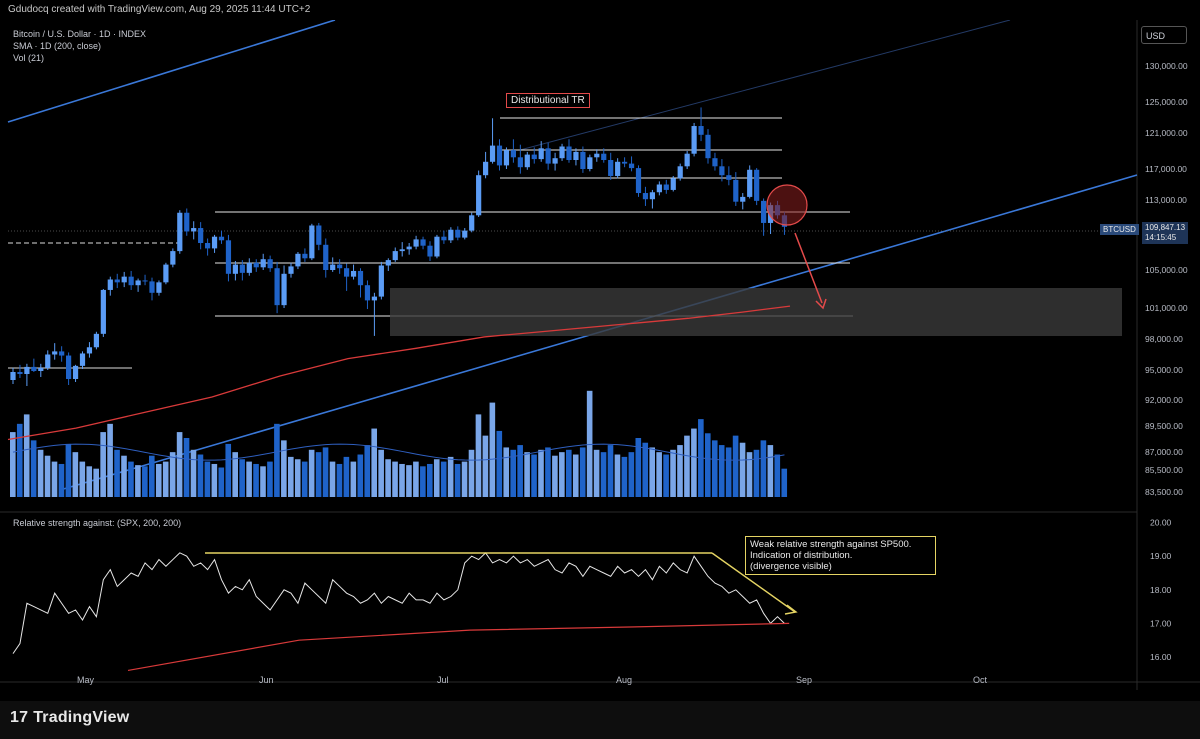 This screenshot has height=739, width=1200. I want to click on price-axis-label: 95,000.00, so click(1164, 370).